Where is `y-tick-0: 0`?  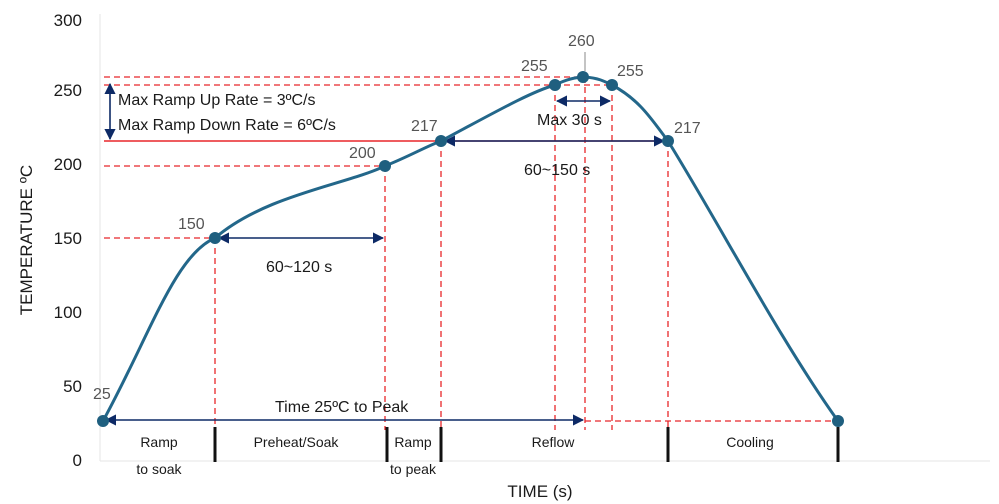 y-tick-0: 0 is located at coordinates (77, 460).